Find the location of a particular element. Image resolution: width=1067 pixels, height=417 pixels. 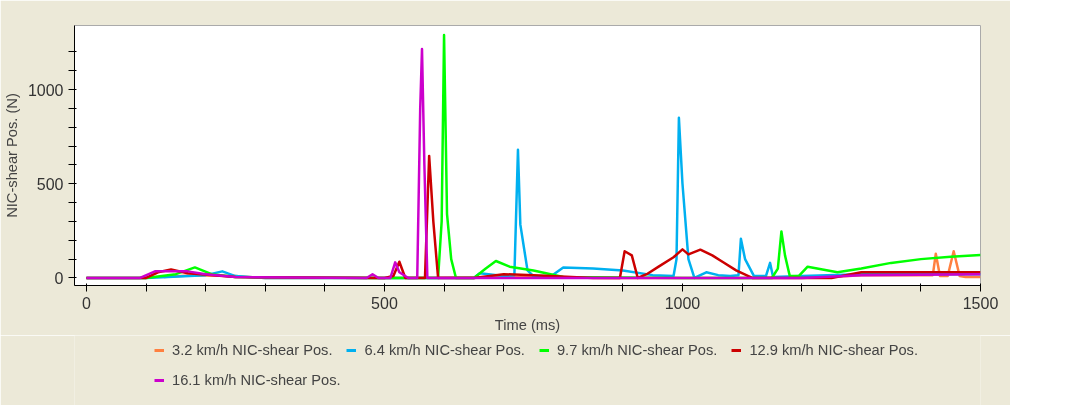

legend-label: 9.7 km/h NIC-shear Pos. is located at coordinates (637, 350).